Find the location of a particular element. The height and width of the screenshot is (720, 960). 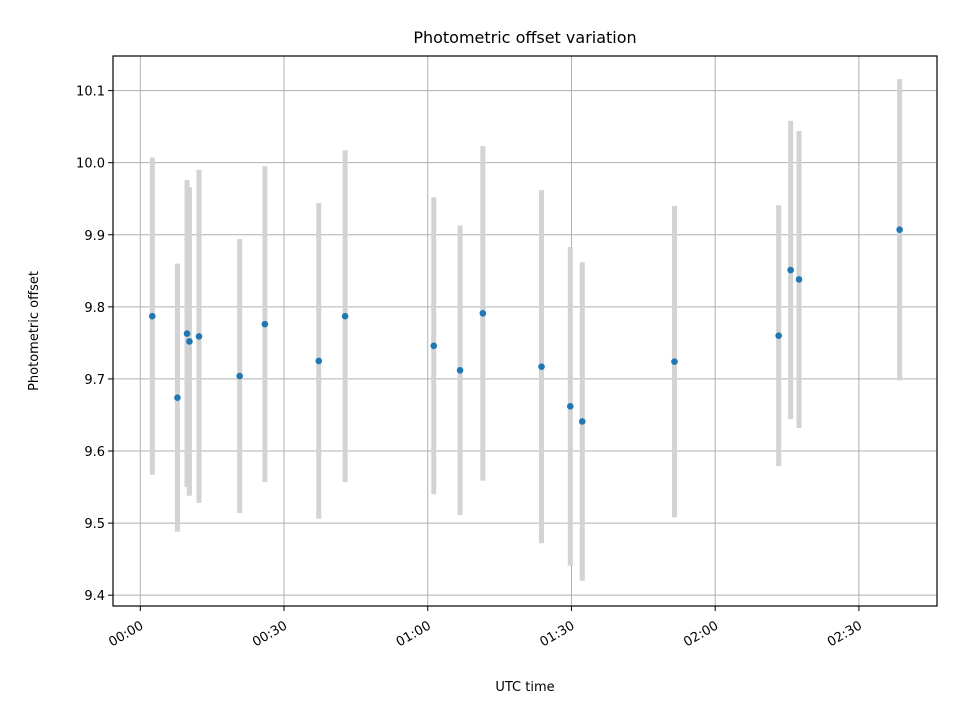

y-tick-label: 10.0 is located at coordinates (90, 164).